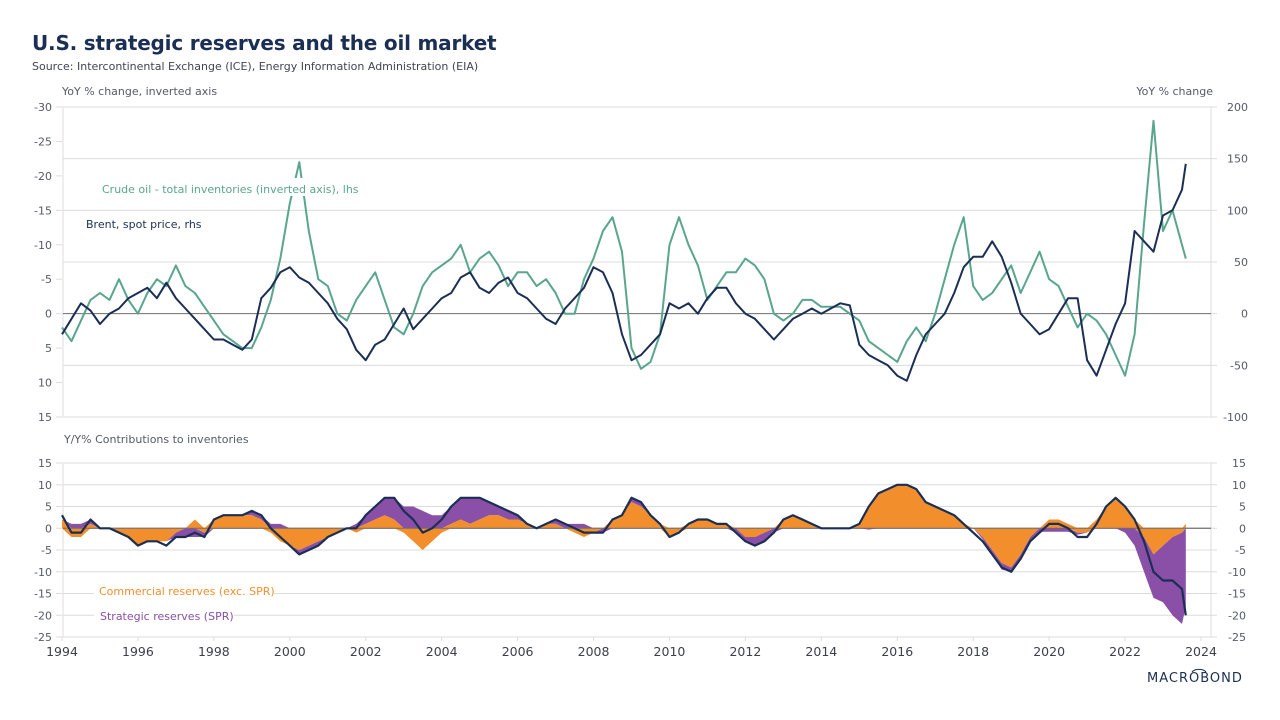 Image resolution: width=1280 pixels, height=720 pixels. Describe the element at coordinates (973, 651) in the screenshot. I see `x-tick-label: 2018` at that location.